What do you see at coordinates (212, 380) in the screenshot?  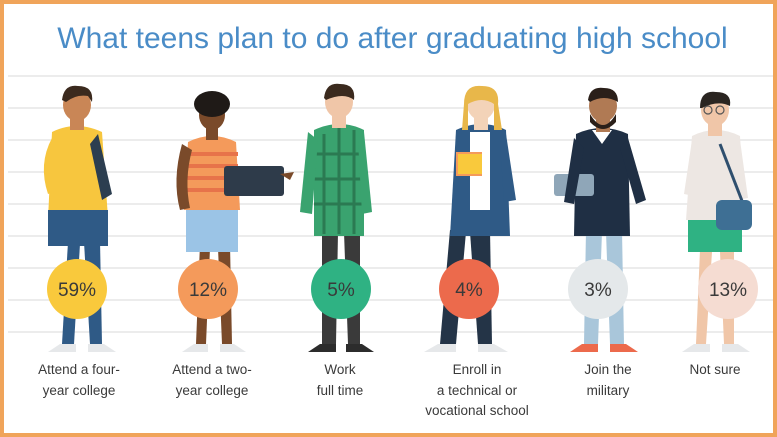 I see `category-label-two-year-college: Attend a two- year college` at bounding box center [212, 380].